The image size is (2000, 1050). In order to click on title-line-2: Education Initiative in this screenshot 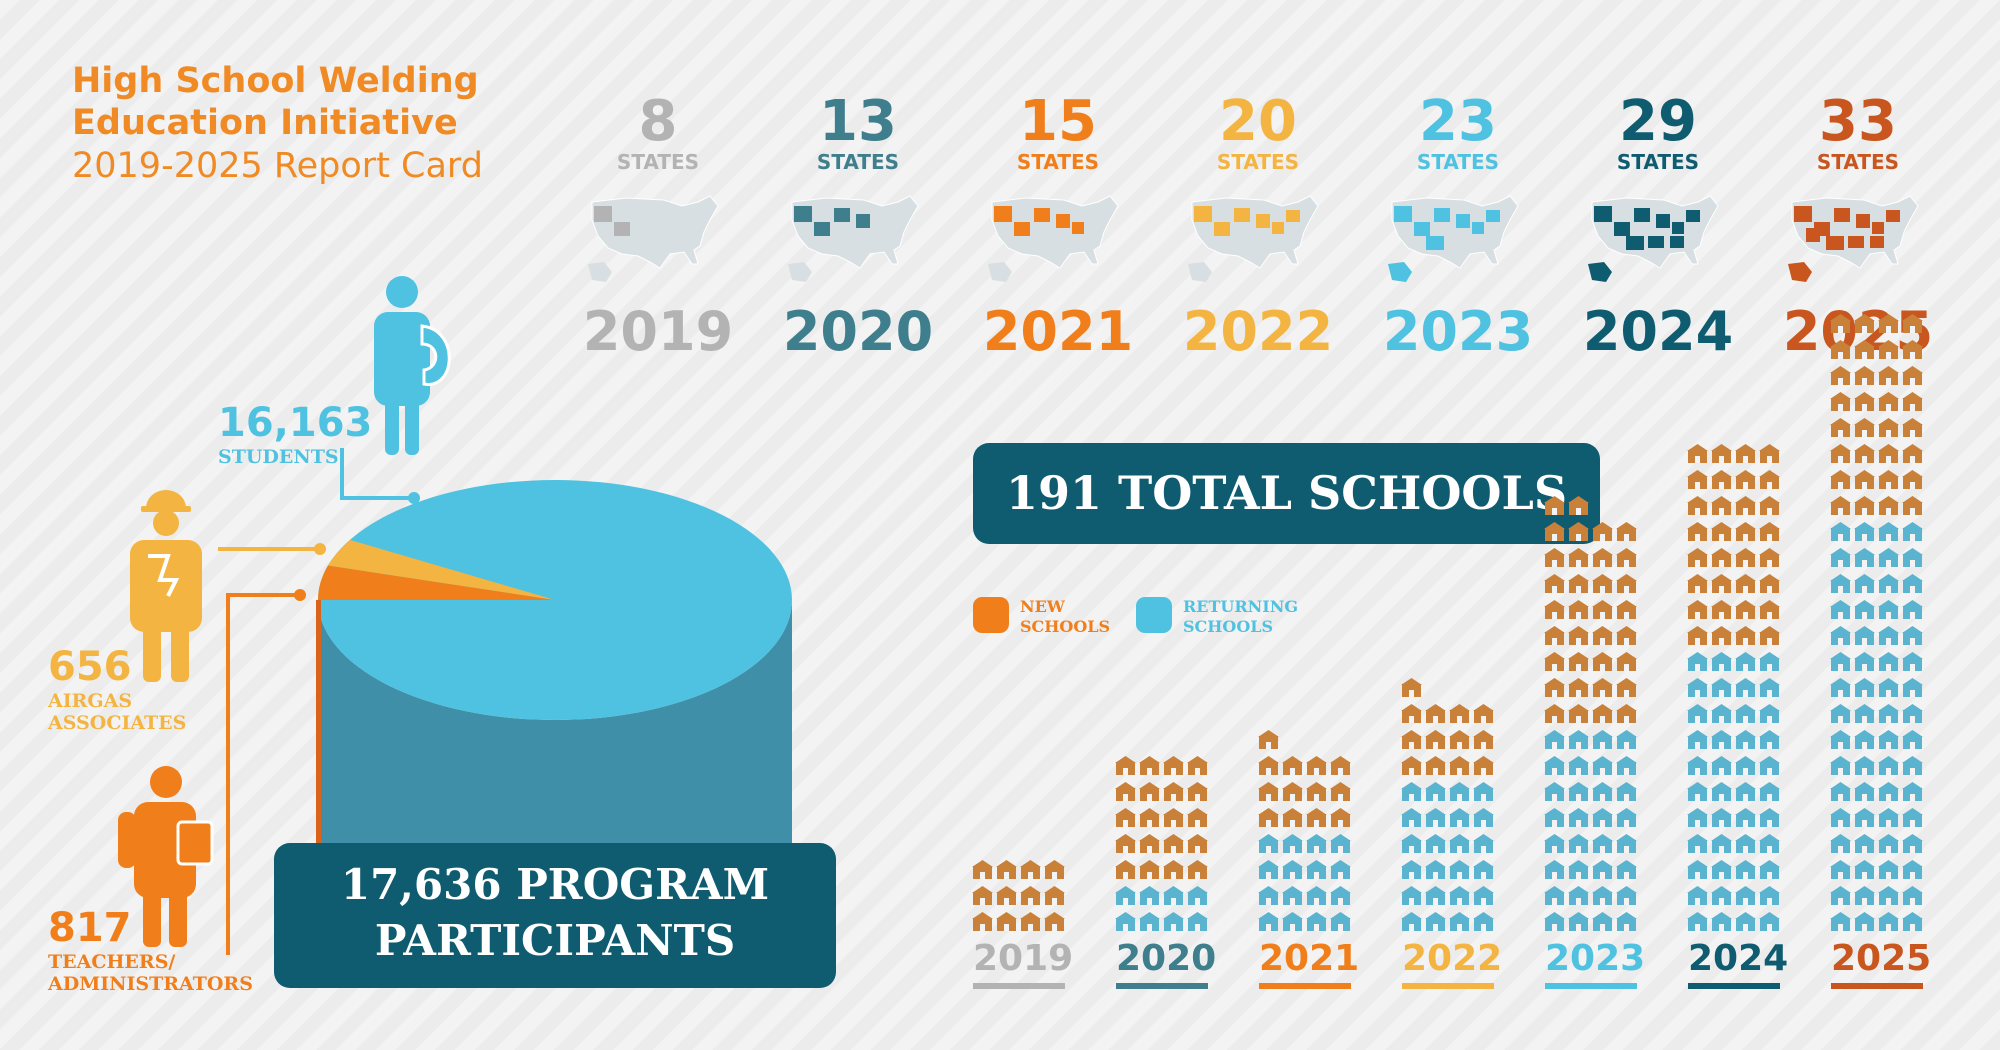, I will do `click(265, 123)`.